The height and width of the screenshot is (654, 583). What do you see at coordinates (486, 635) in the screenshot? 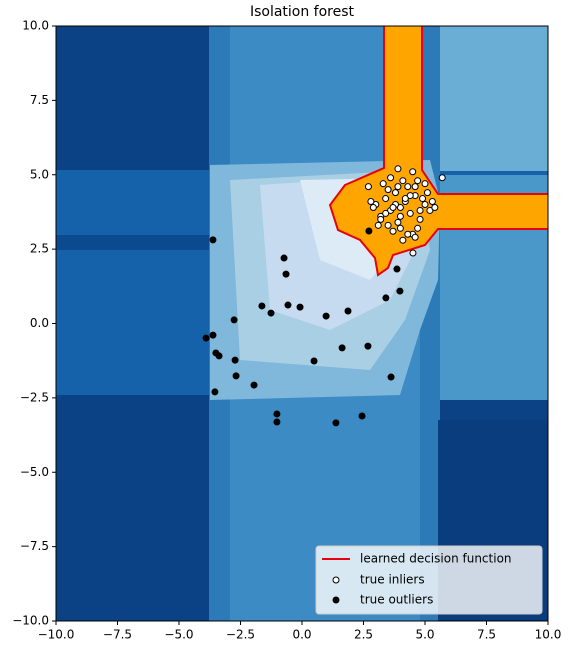
I see `x-tick-label: 7.5` at bounding box center [486, 635].